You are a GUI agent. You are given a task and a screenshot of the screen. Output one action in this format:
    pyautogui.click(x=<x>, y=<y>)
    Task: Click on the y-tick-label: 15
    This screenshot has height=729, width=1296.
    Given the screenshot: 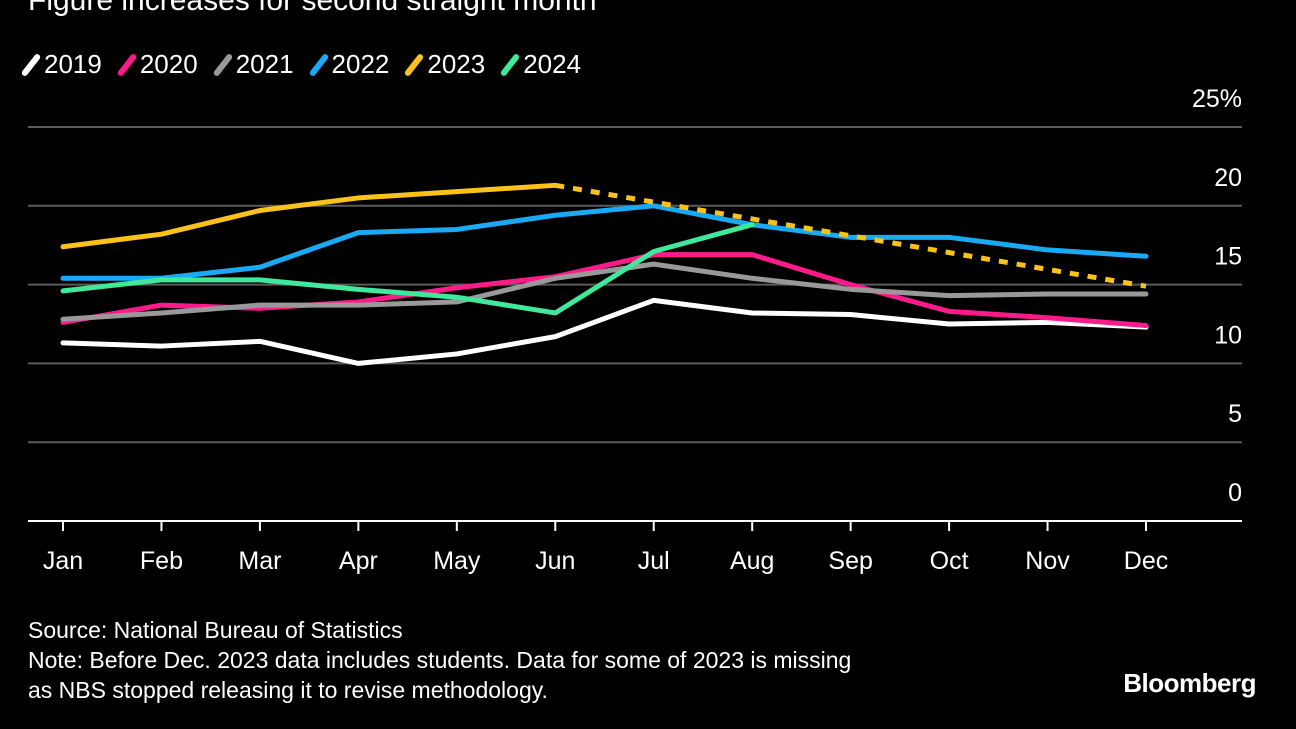 What is the action you would take?
    pyautogui.click(x=1228, y=257)
    